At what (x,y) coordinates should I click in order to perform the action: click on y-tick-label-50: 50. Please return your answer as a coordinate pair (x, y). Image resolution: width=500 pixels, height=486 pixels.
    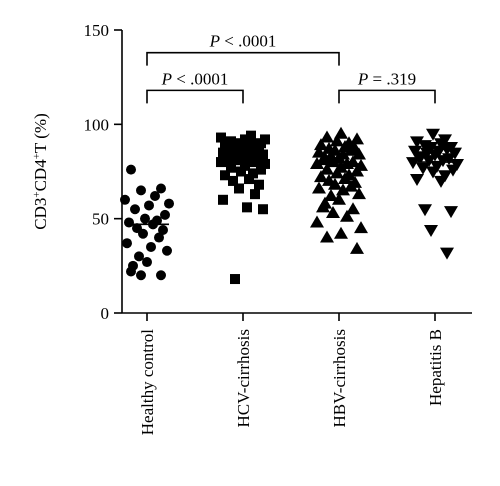
    Looking at the image, I should click on (100, 219).